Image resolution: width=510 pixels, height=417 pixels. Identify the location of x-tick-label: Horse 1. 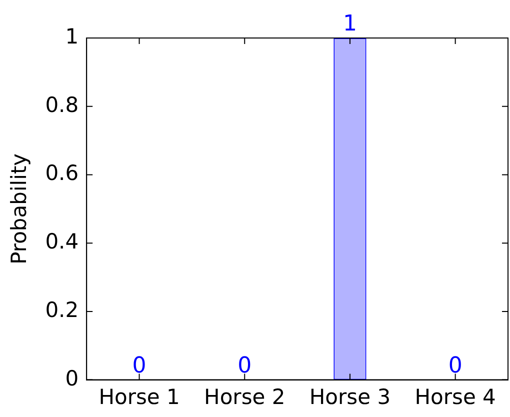
(139, 396).